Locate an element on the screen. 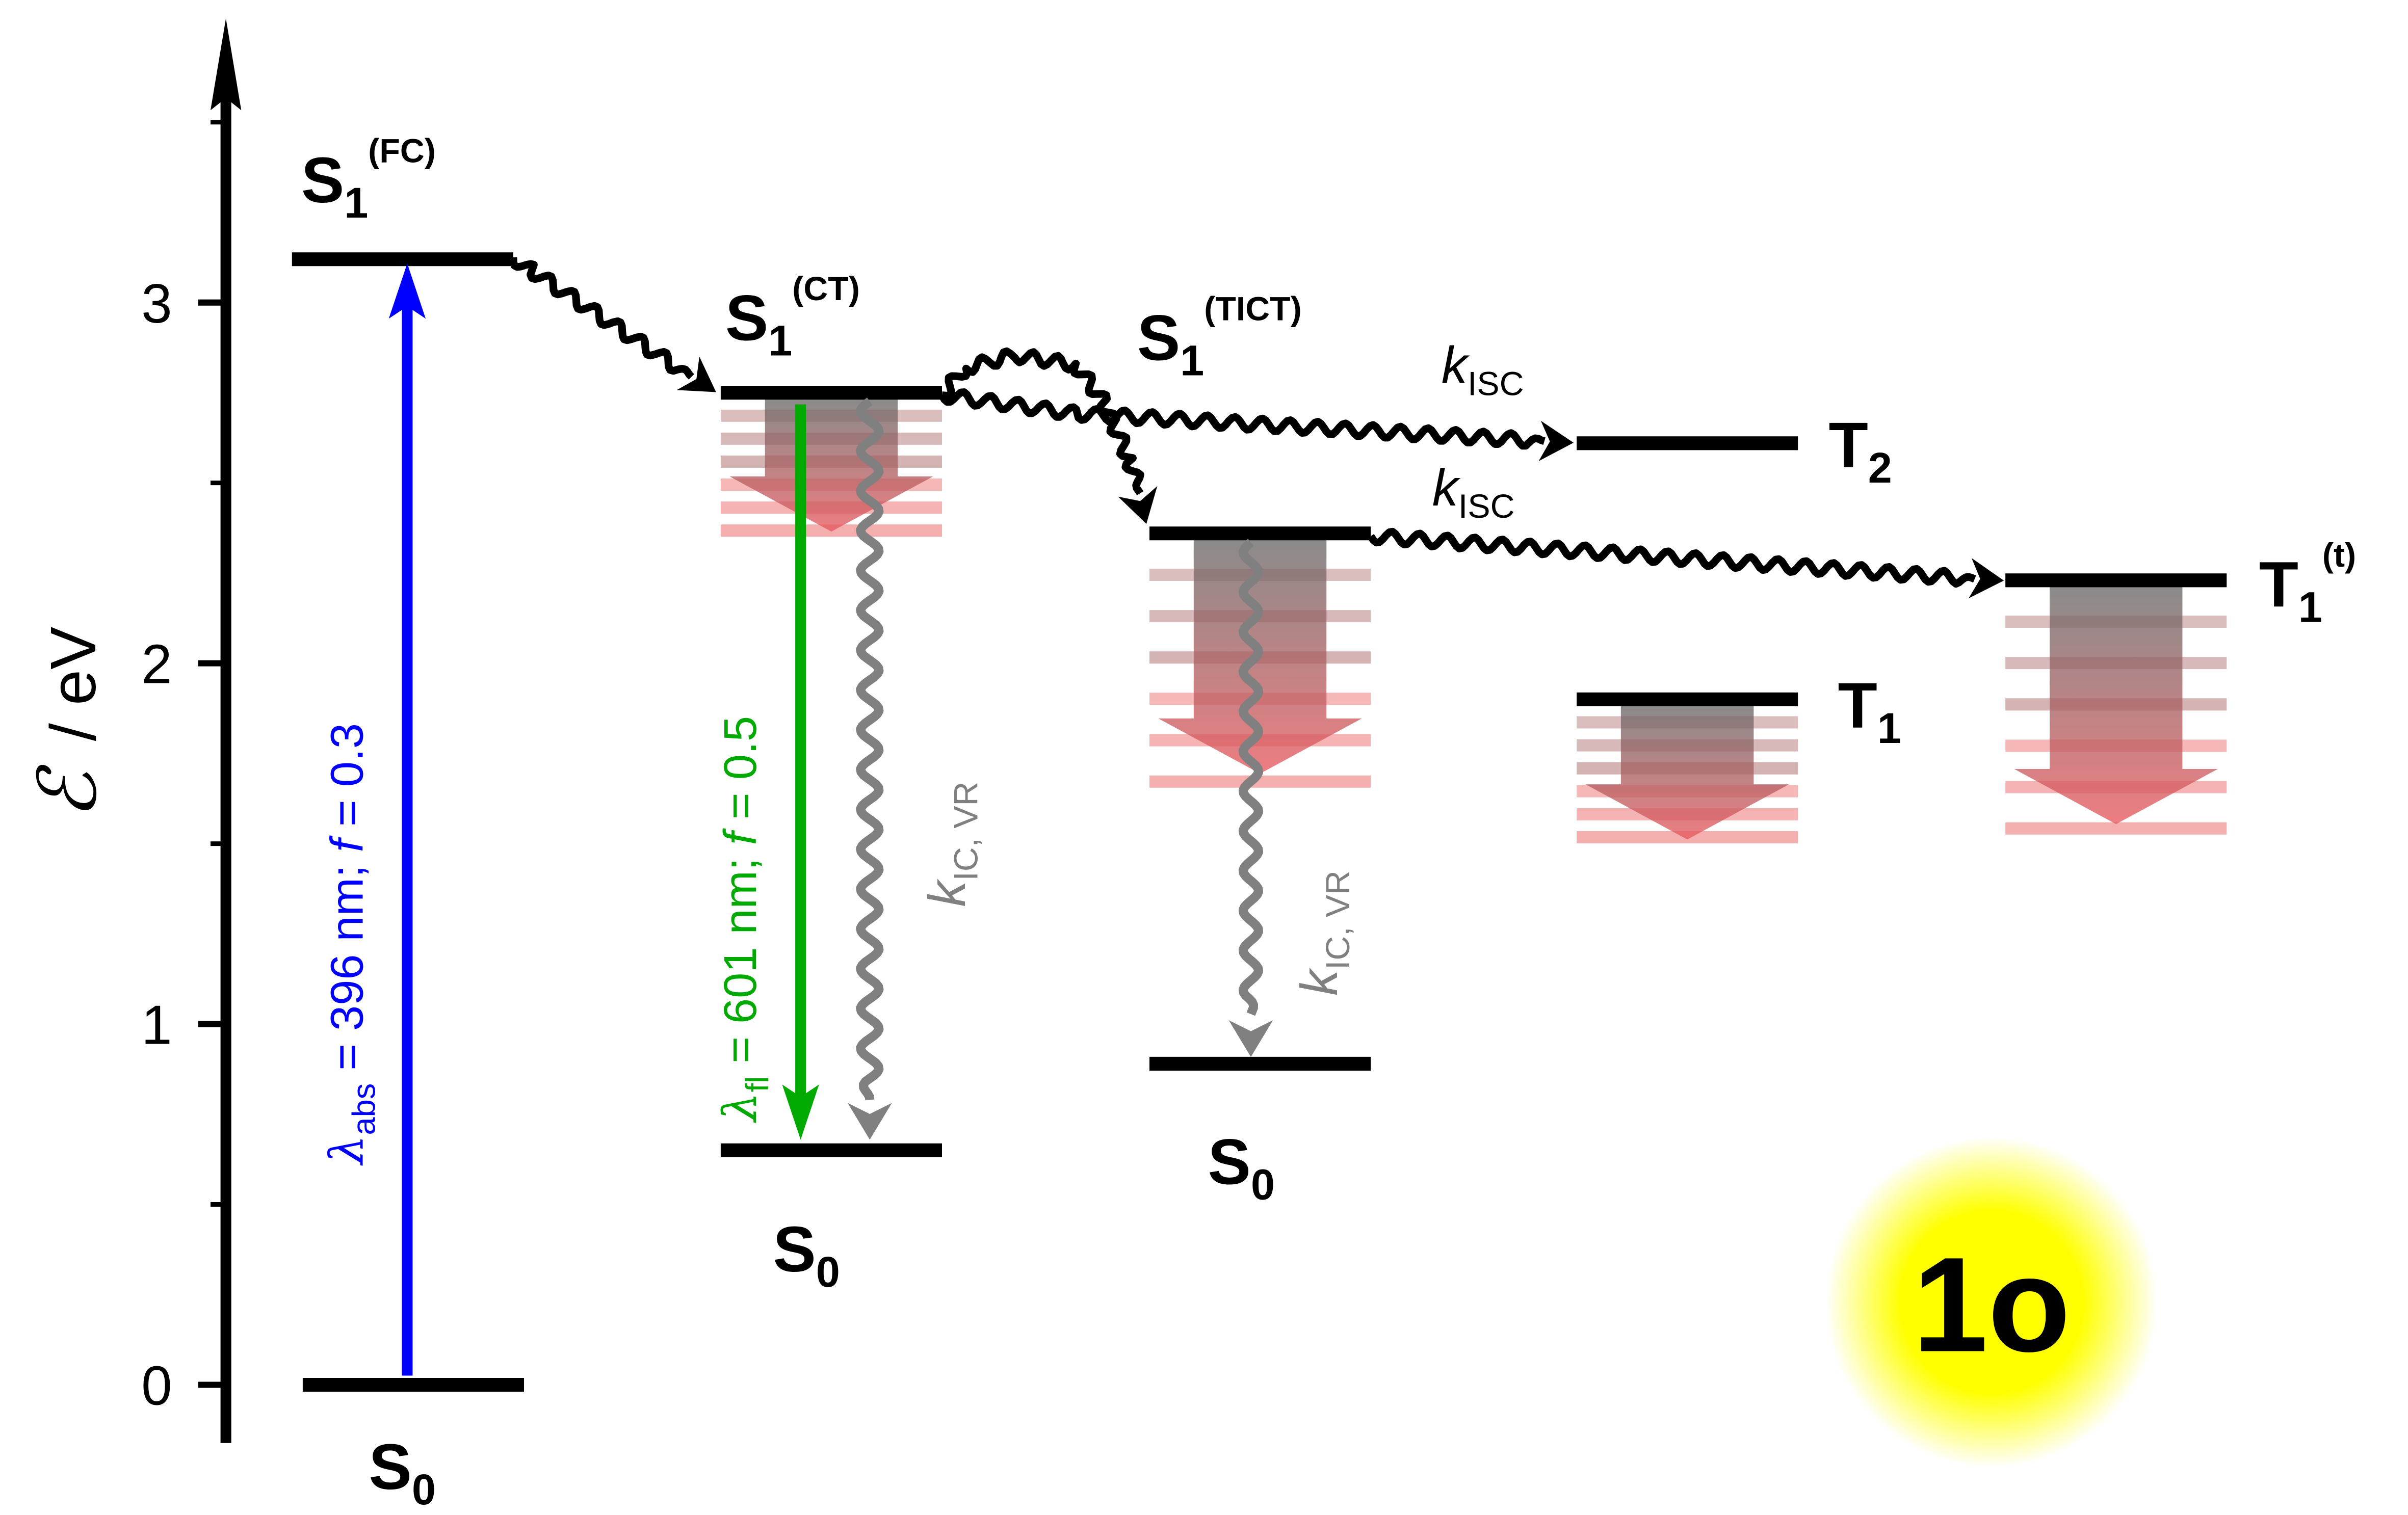 This screenshot has height=1515, width=2408. axis-label: ℰ / eV is located at coordinates (67, 723).